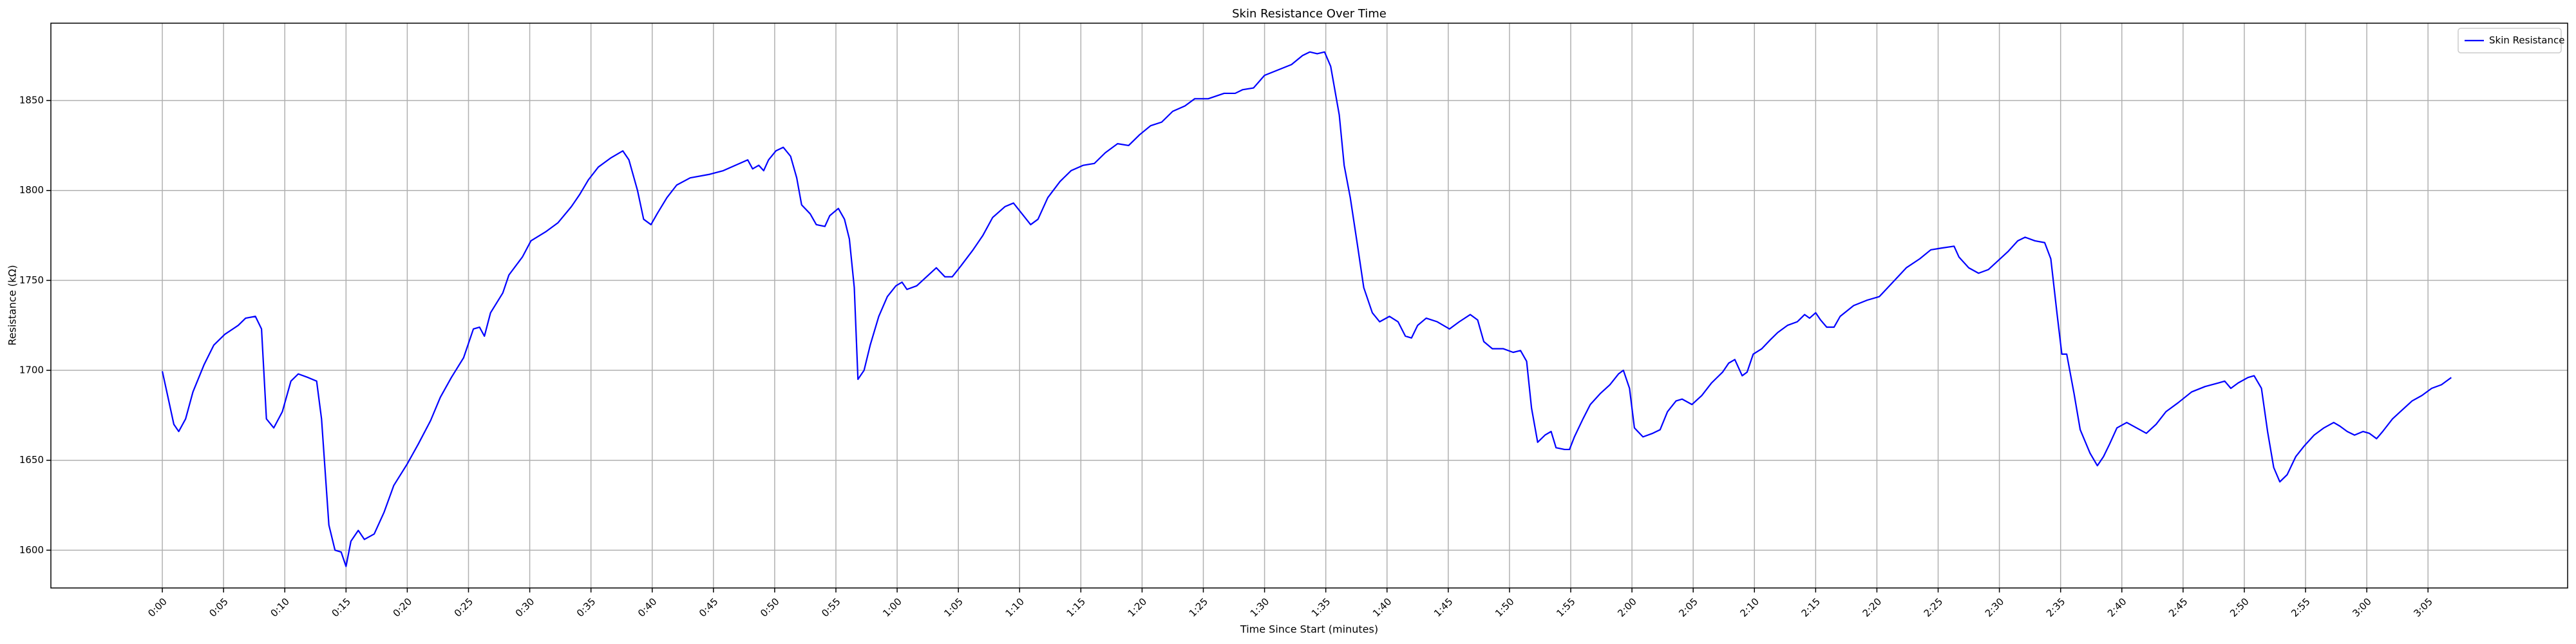 The height and width of the screenshot is (644, 2576). What do you see at coordinates (2526, 40) in the screenshot?
I see `legend-label: Skin Resistance` at bounding box center [2526, 40].